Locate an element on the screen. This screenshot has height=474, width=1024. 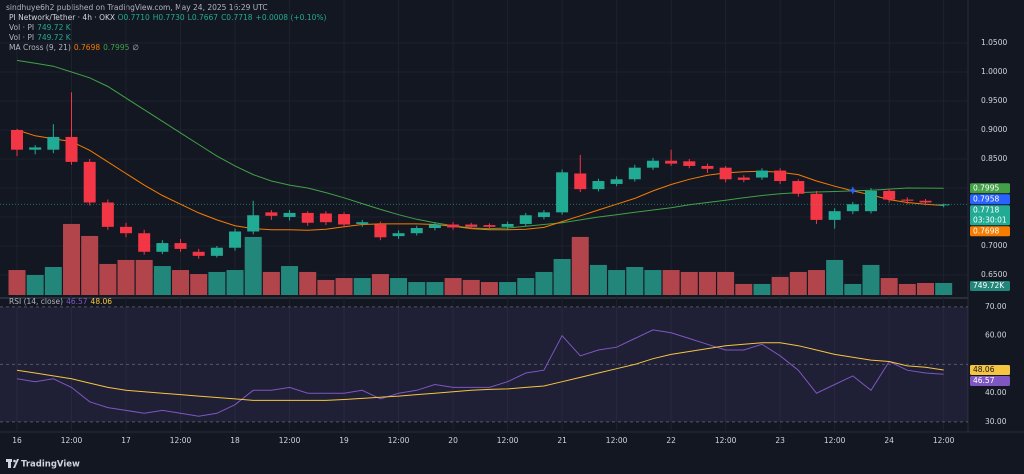
logo-dot is located at coordinates (14, 461).